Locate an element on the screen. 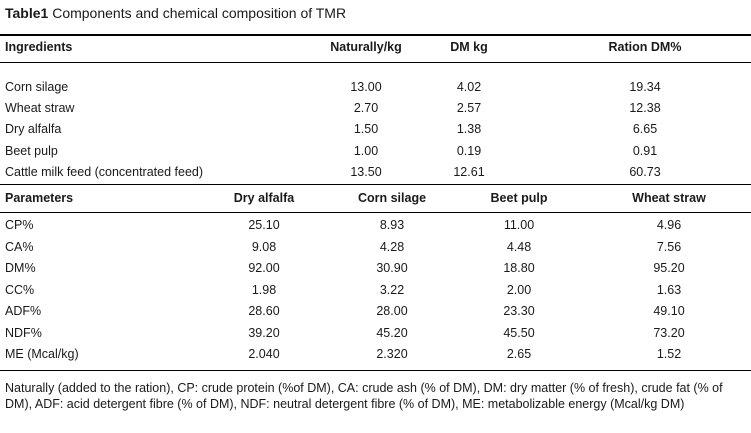 The image size is (751, 433). ingredient-value: 1.50 is located at coordinates (366, 129).